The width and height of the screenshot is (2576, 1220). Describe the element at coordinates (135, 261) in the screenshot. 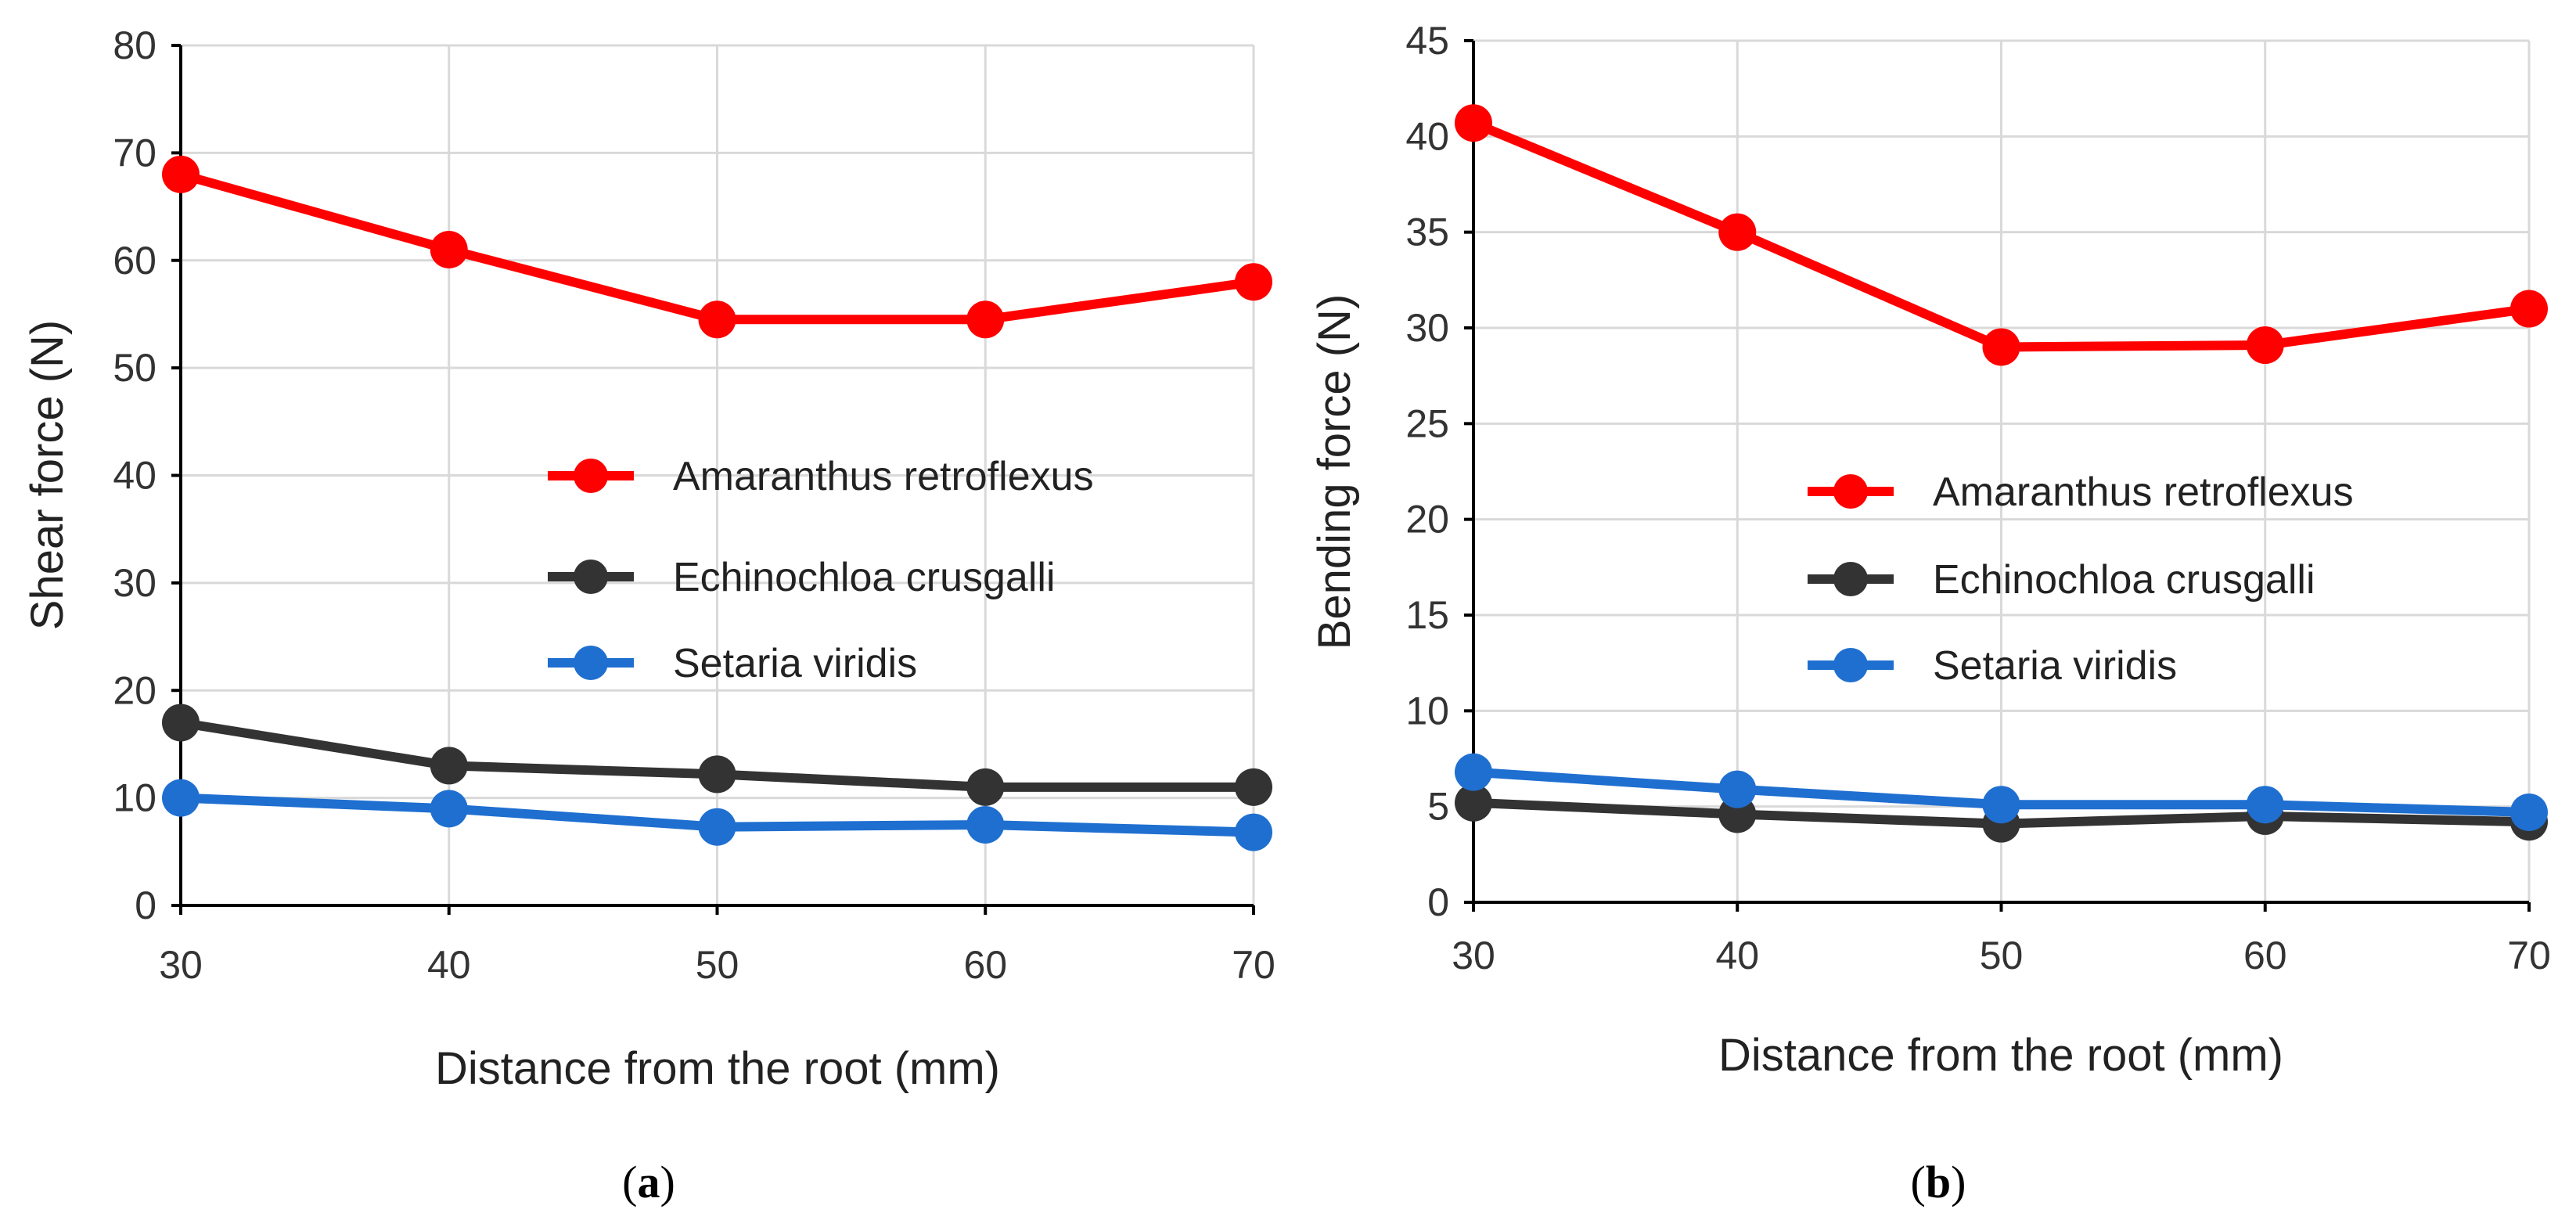

I see `y-tick-label: 60` at that location.